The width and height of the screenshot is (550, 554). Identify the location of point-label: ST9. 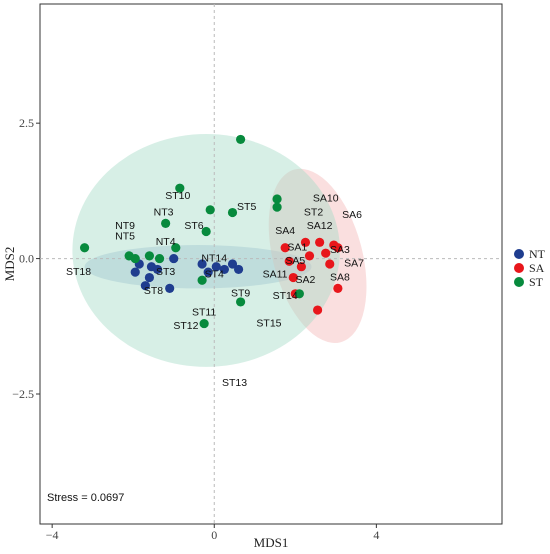
(240, 294).